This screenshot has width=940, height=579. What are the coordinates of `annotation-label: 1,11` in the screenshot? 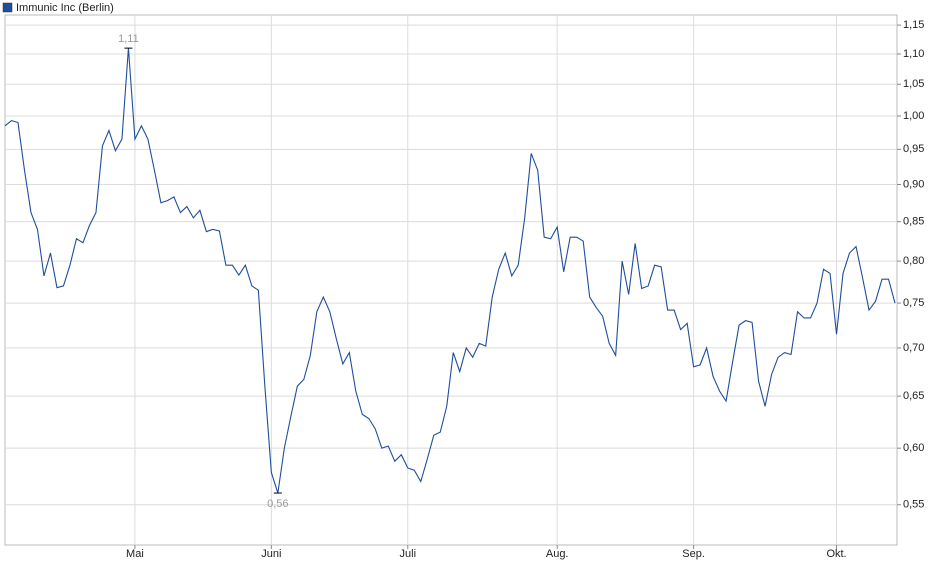 It's located at (128, 39).